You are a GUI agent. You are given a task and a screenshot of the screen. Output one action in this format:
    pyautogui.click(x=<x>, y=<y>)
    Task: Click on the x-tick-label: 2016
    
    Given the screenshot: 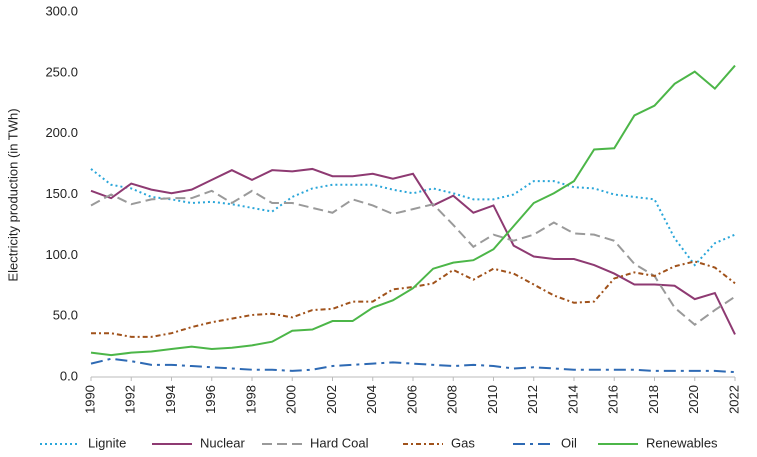 What is the action you would take?
    pyautogui.click(x=613, y=399)
    